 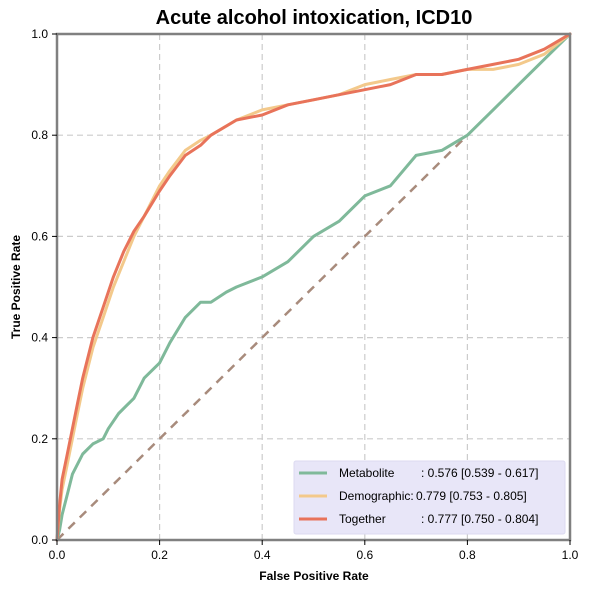 I want to click on x-tick-label: 1.0, so click(x=570, y=555).